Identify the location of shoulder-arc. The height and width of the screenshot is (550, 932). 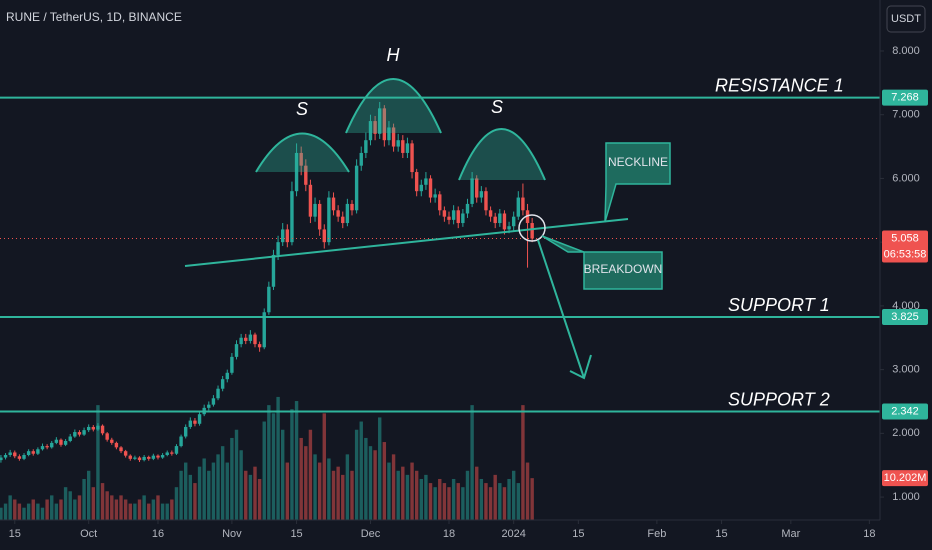
(502, 154).